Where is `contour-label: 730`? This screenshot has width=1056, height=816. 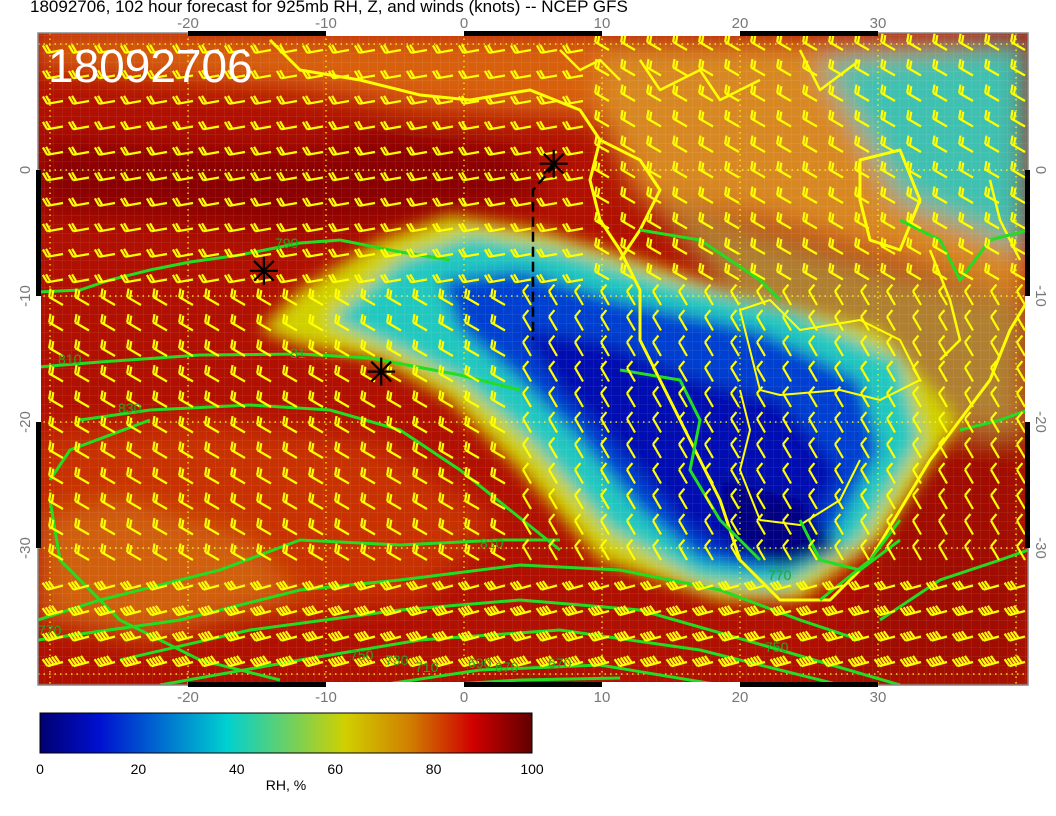
contour-label: 730 is located at coordinates (397, 660).